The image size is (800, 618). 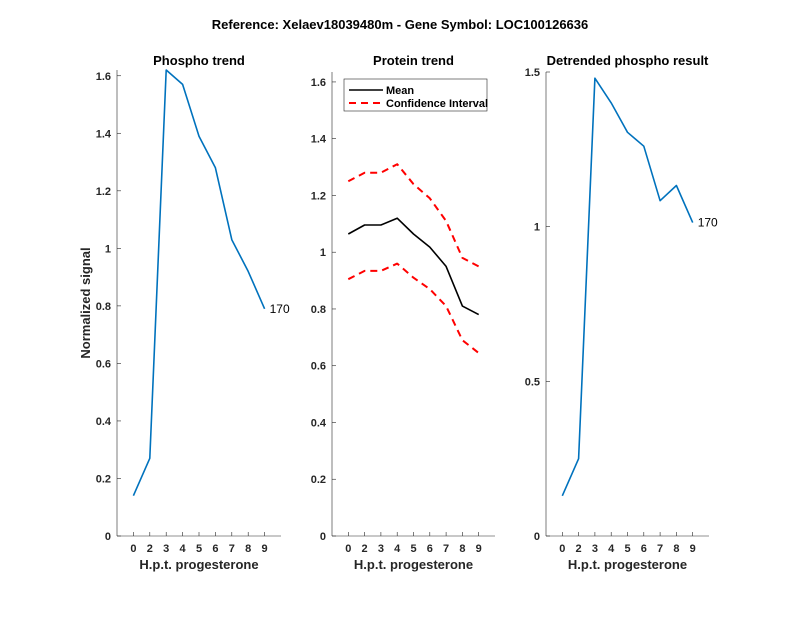 What do you see at coordinates (413, 60) in the screenshot?
I see `subplot-title: Protein trend` at bounding box center [413, 60].